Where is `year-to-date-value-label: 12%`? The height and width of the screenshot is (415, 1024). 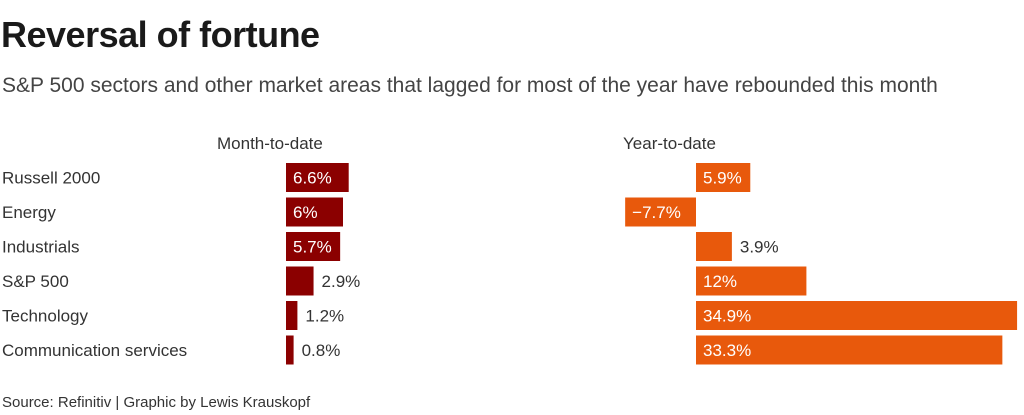 year-to-date-value-label: 12% is located at coordinates (720, 281).